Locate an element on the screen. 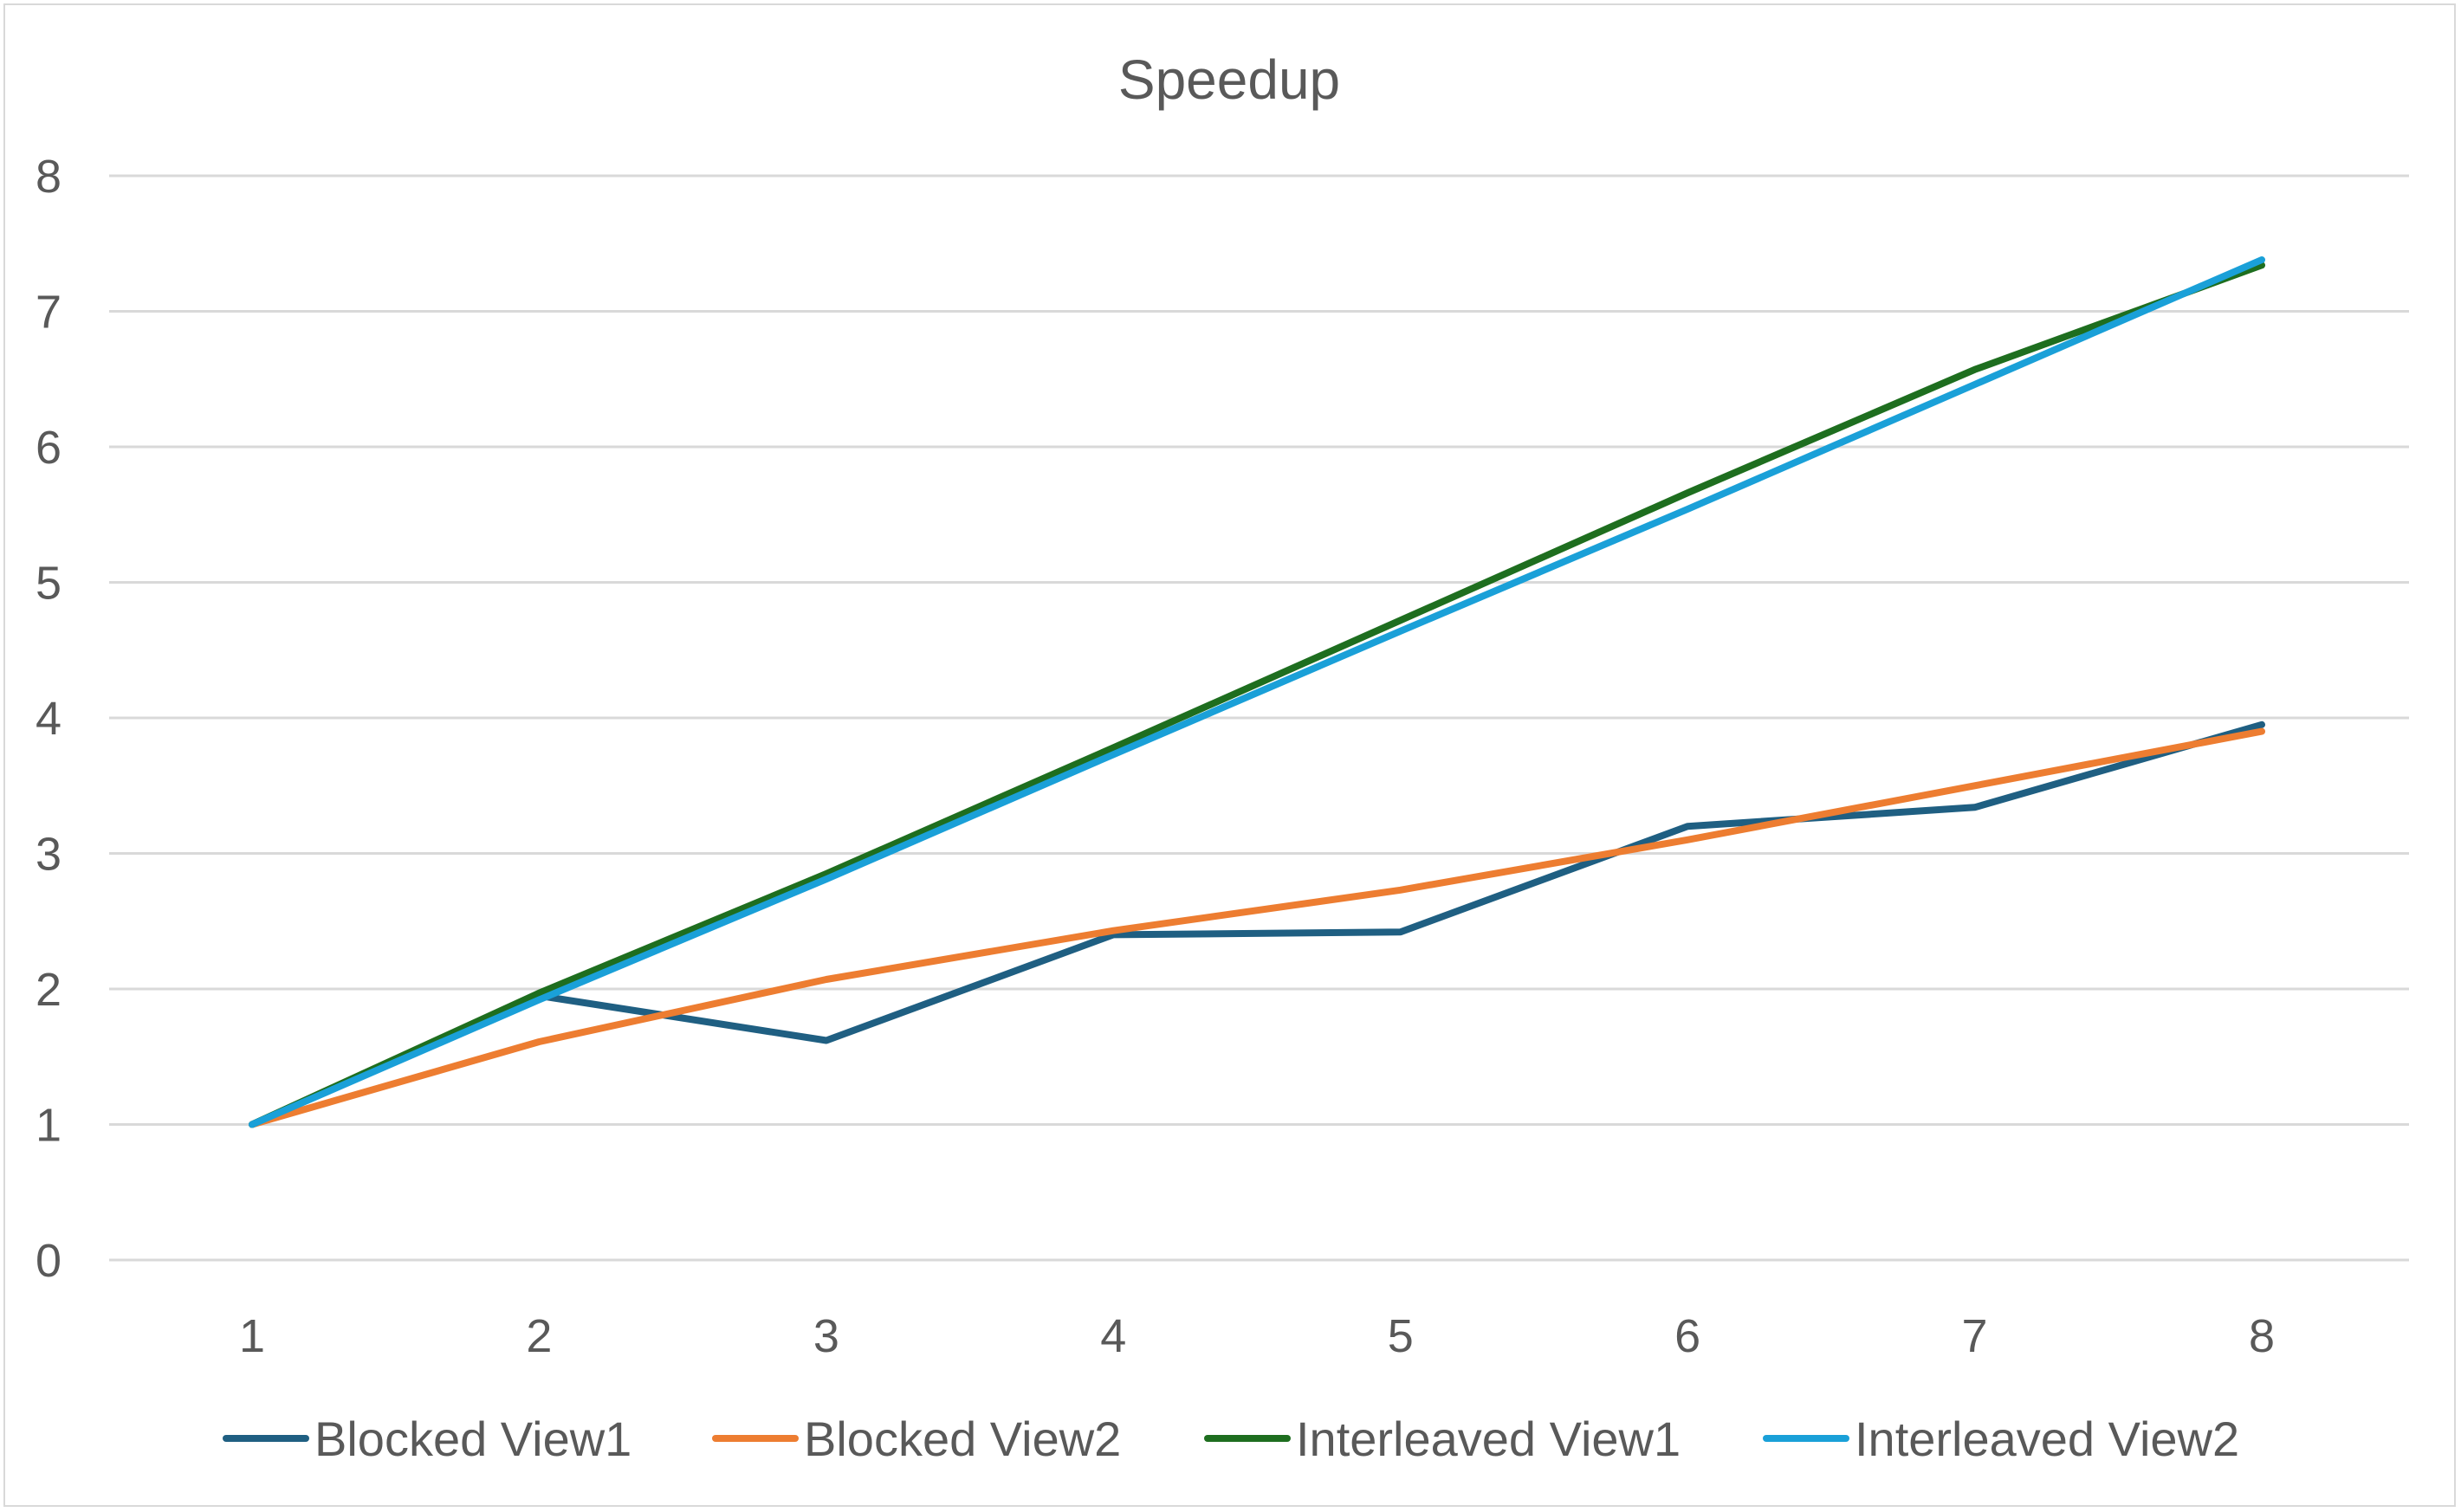 The image size is (2461, 1512). legend-label: Blocked View1 is located at coordinates (472, 1439).